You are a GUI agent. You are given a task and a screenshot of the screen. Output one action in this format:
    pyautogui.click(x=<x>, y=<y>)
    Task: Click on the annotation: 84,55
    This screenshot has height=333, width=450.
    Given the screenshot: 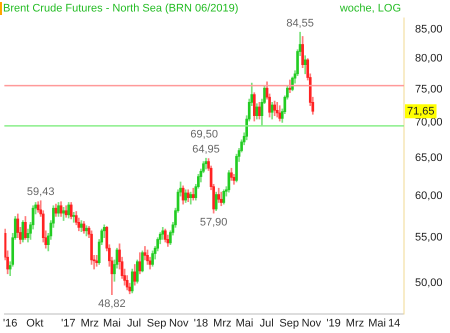 What is the action you would take?
    pyautogui.click(x=300, y=24)
    